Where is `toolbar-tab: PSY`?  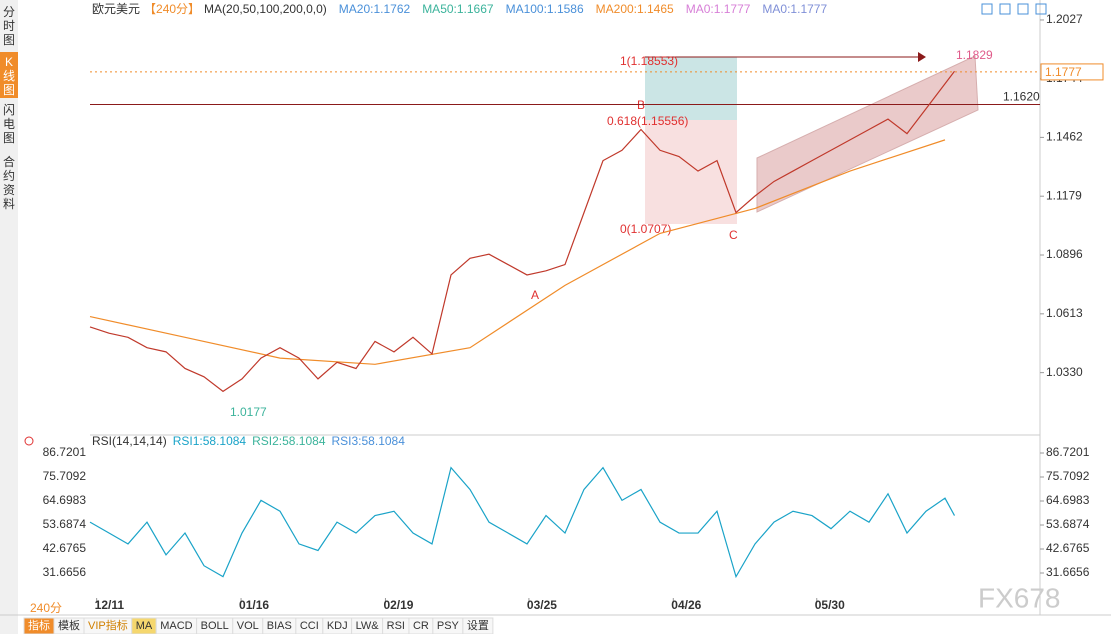
toolbar-tab: PSY is located at coordinates (448, 626).